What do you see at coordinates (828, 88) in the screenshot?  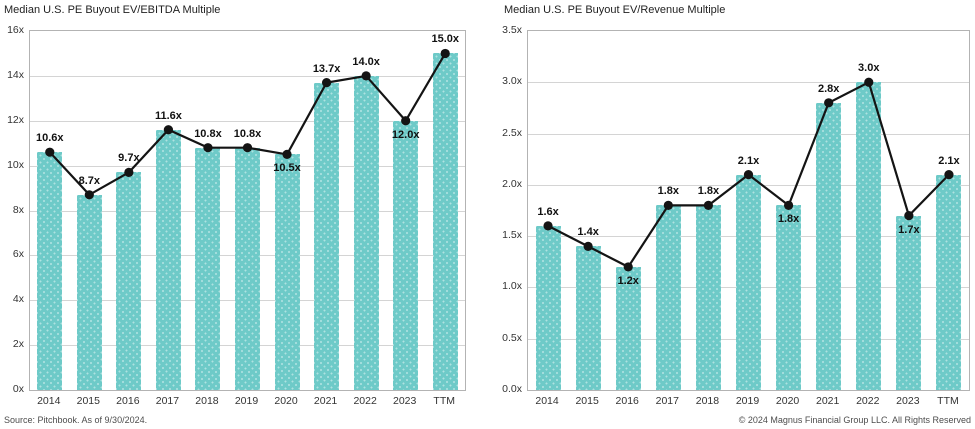 I see `value-label: 2.8x` at bounding box center [828, 88].